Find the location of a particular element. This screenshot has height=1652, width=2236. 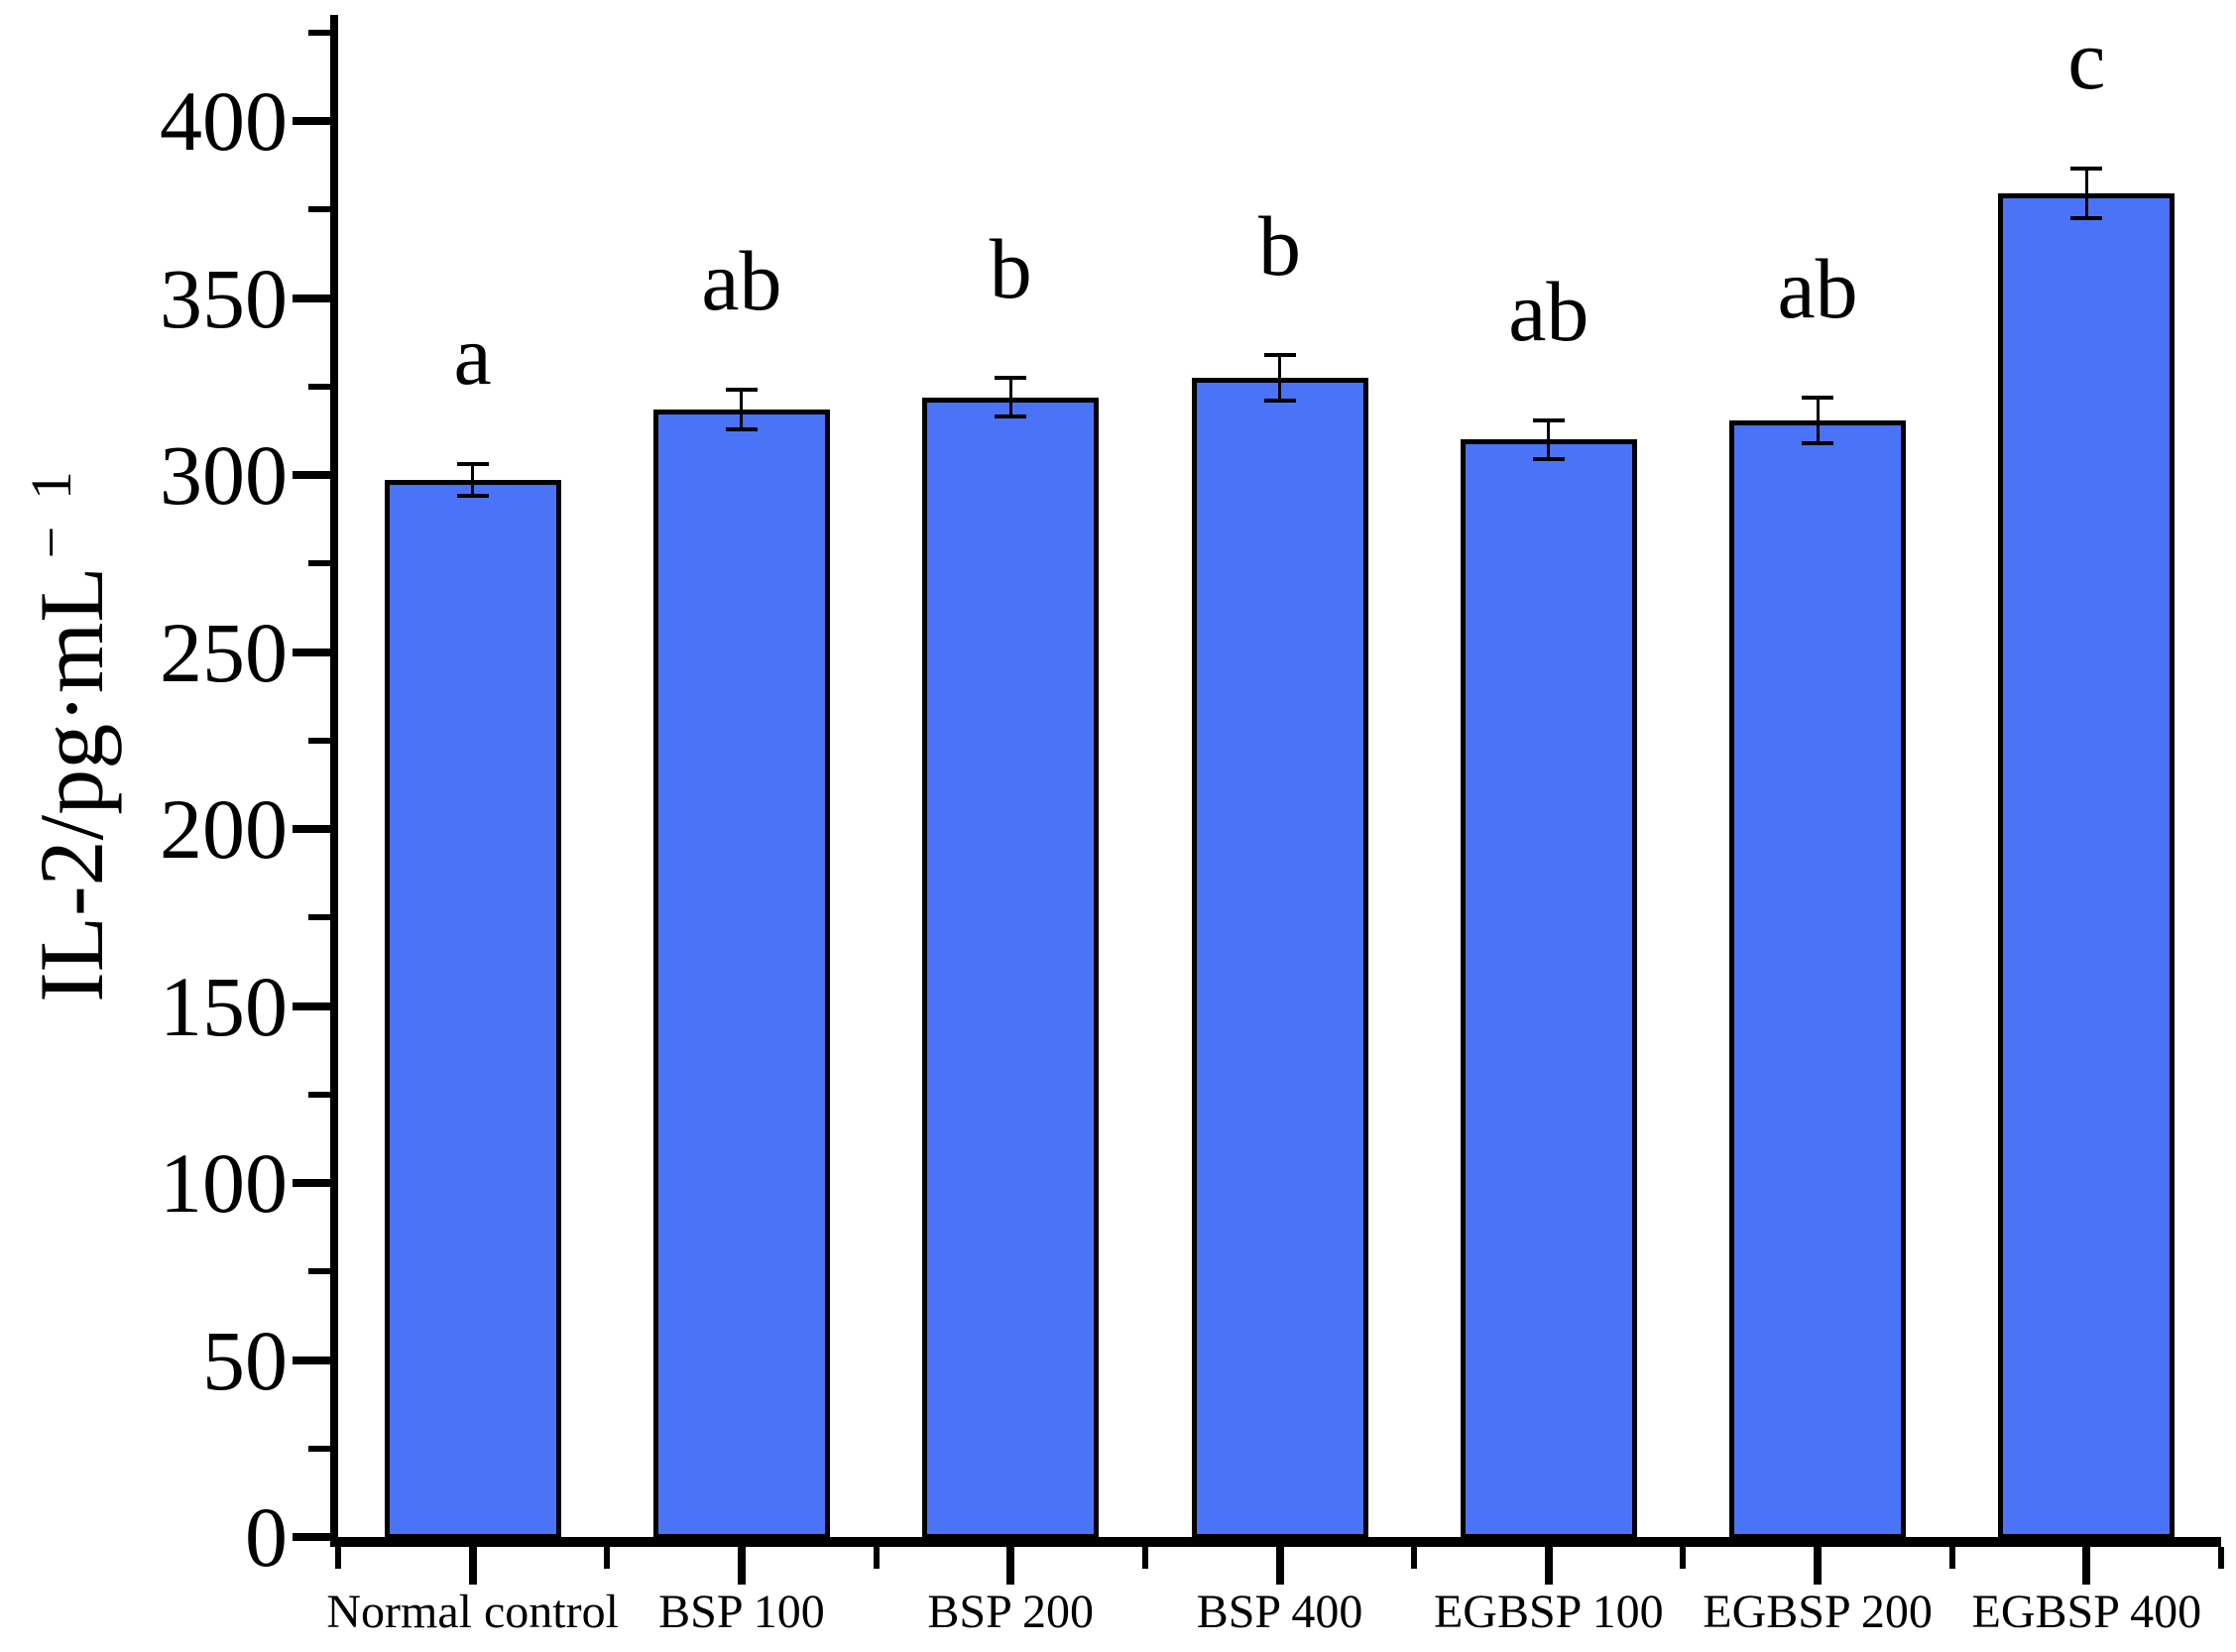

y-tick-label: 0 is located at coordinates (266, 1537).